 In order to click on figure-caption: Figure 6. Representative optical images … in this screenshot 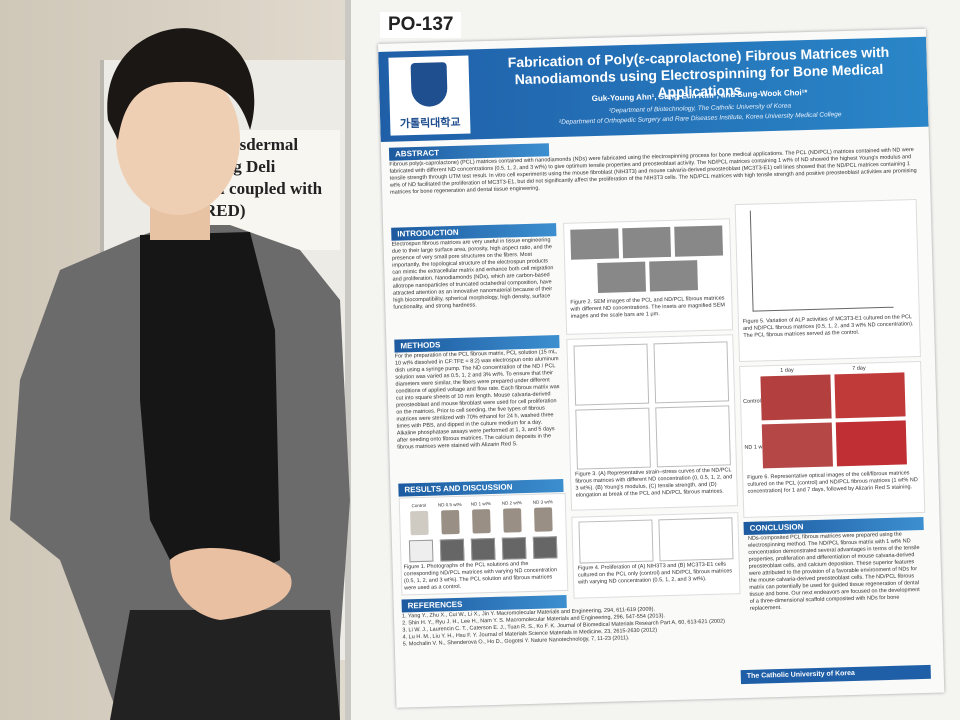, I will do `click(832, 482)`.